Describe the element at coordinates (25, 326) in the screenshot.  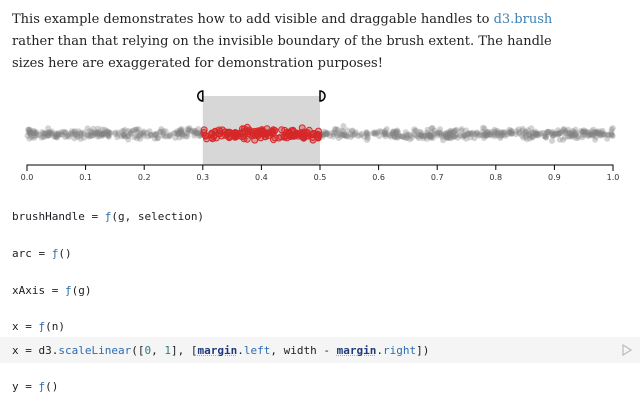
I see `code-token: x =` at that location.